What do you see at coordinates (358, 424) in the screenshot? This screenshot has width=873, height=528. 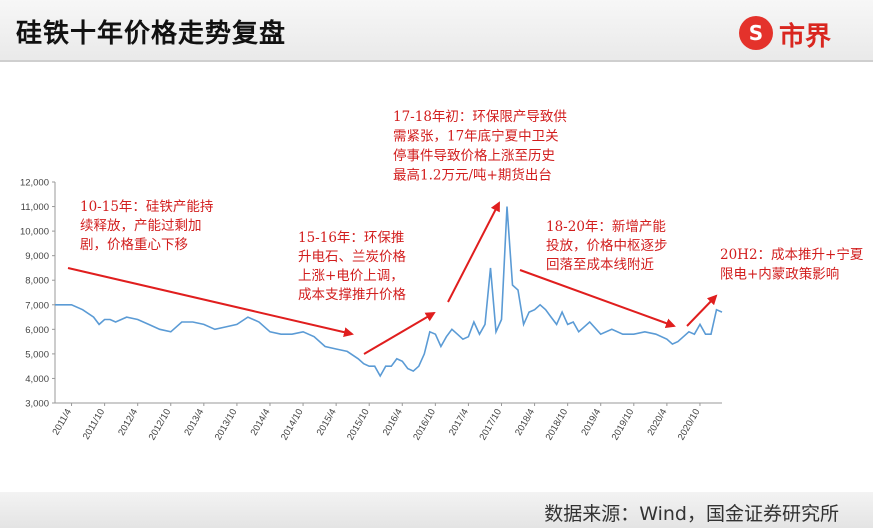 I see `x-tick-label: 2015/10` at bounding box center [358, 424].